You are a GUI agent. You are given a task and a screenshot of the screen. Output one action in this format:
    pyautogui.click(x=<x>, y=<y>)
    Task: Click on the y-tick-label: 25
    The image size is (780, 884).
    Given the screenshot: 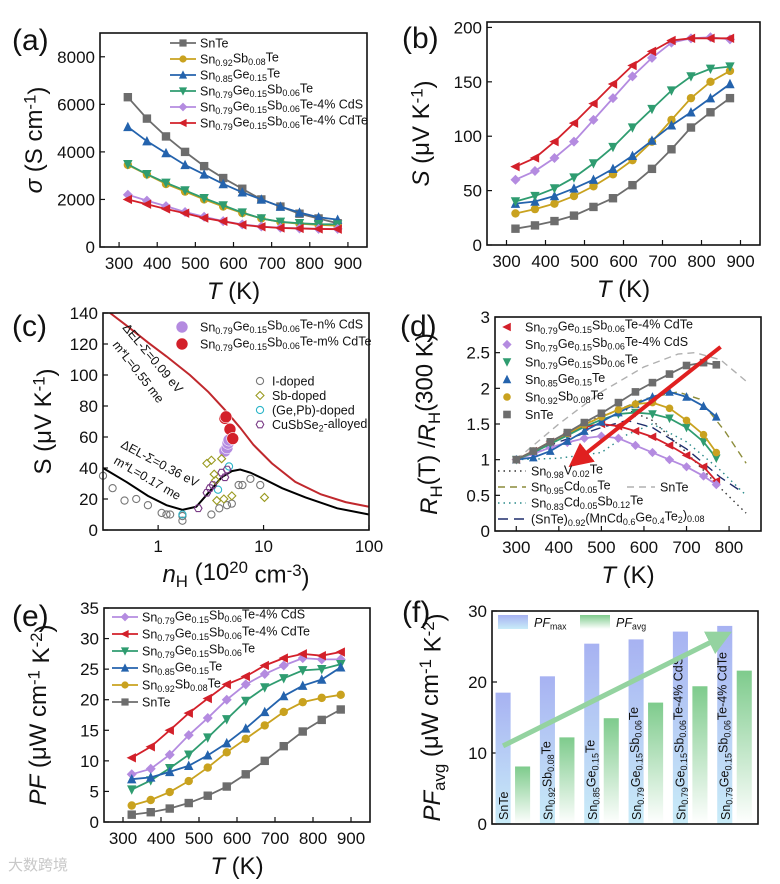 What is the action you would take?
    pyautogui.click(x=89, y=669)
    